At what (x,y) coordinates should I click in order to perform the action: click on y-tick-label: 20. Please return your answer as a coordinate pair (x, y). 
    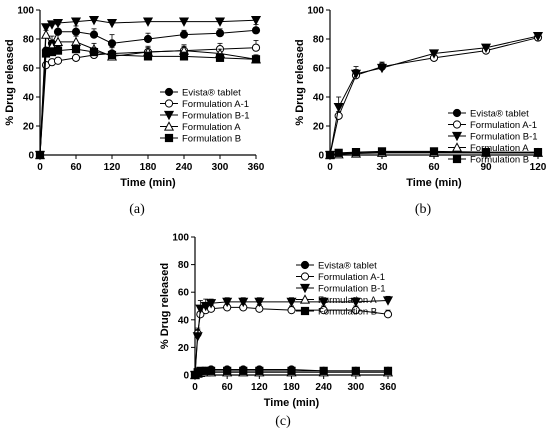
    Looking at the image, I should click on (184, 348).